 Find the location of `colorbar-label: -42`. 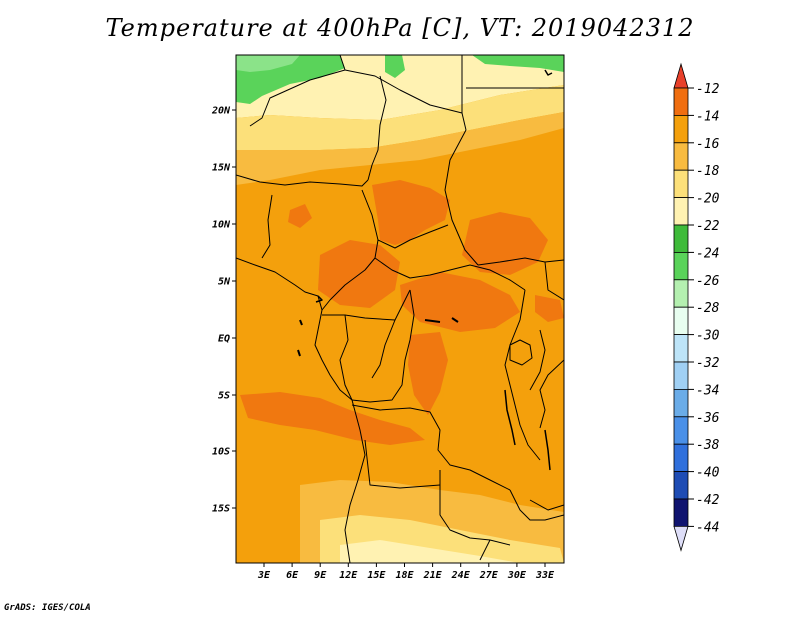

colorbar-label: -42 is located at coordinates (708, 500).